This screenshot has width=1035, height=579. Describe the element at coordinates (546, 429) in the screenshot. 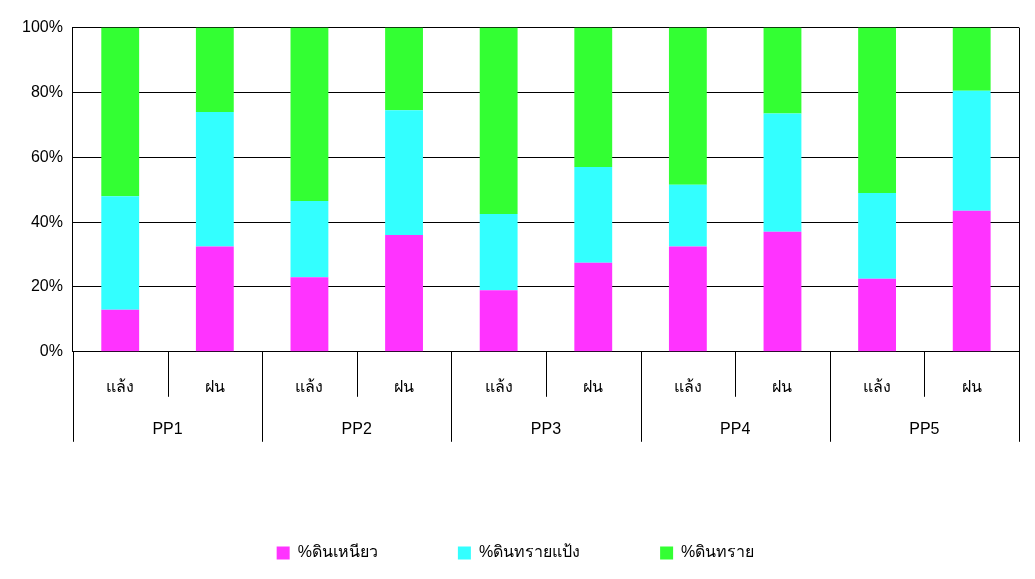

I see `text: PP3` at that location.